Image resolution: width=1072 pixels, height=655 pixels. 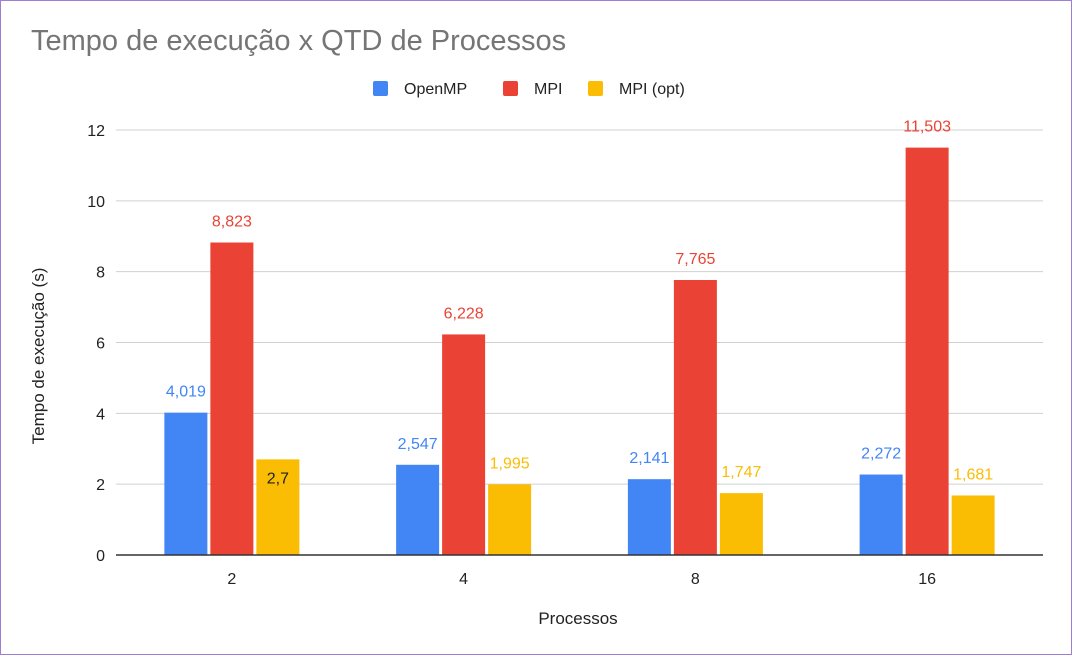 What do you see at coordinates (232, 222) in the screenshot?
I see `data-label: 8,823` at bounding box center [232, 222].